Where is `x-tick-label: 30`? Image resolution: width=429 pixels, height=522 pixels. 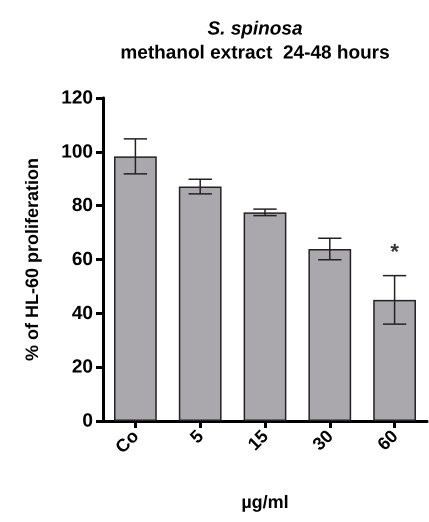 x-tick-label: 30 is located at coordinates (322, 440).